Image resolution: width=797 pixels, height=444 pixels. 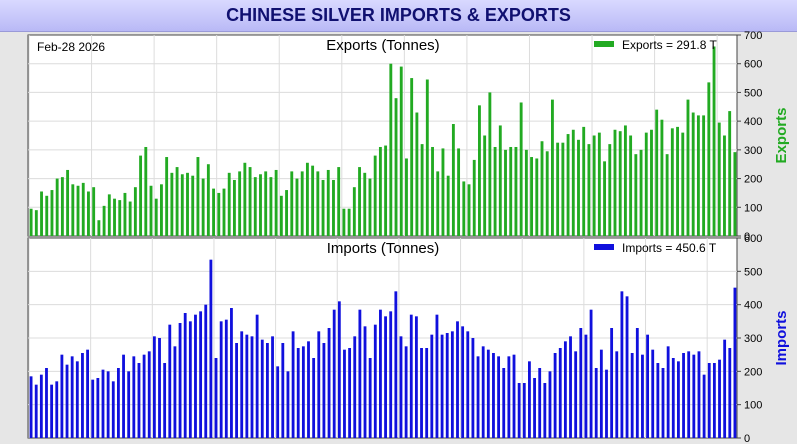 What do you see at coordinates (747, 237) in the screenshot?
I see `exports-tick-label: 0` at bounding box center [747, 237].